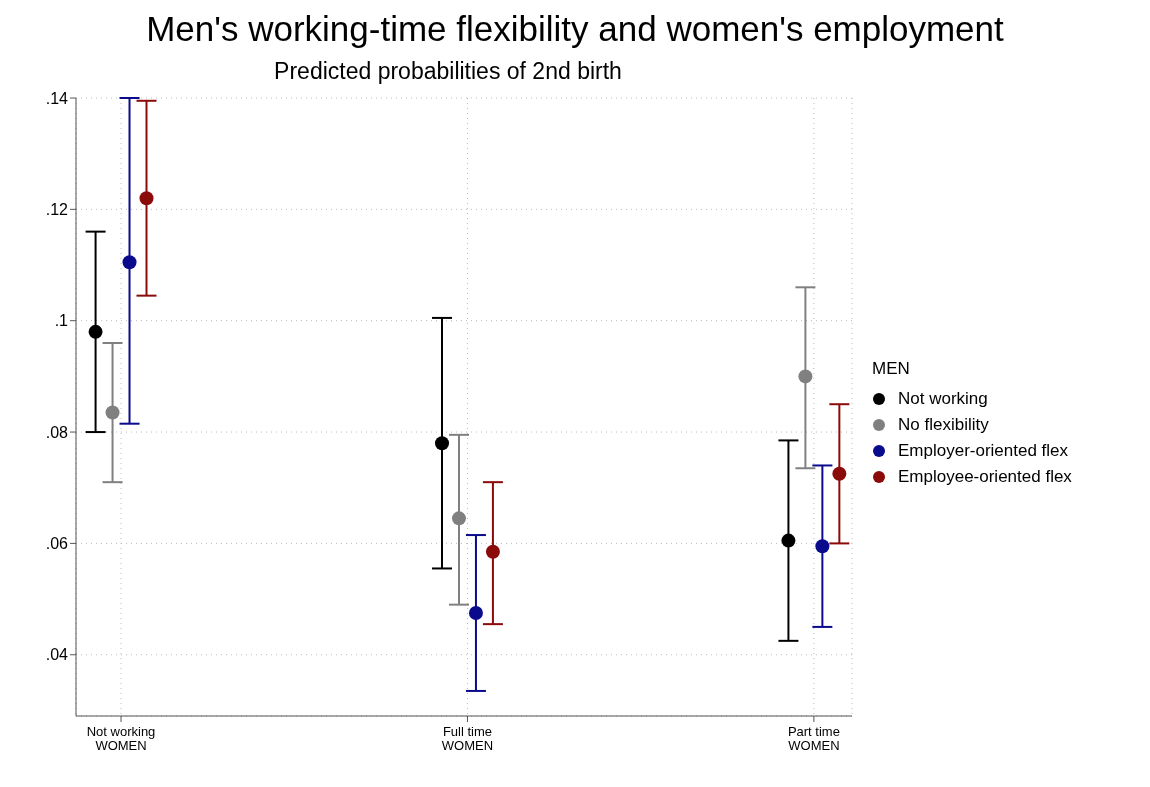 The image size is (1150, 787). What do you see at coordinates (891, 369) in the screenshot?
I see `legend-title: MEN` at bounding box center [891, 369].